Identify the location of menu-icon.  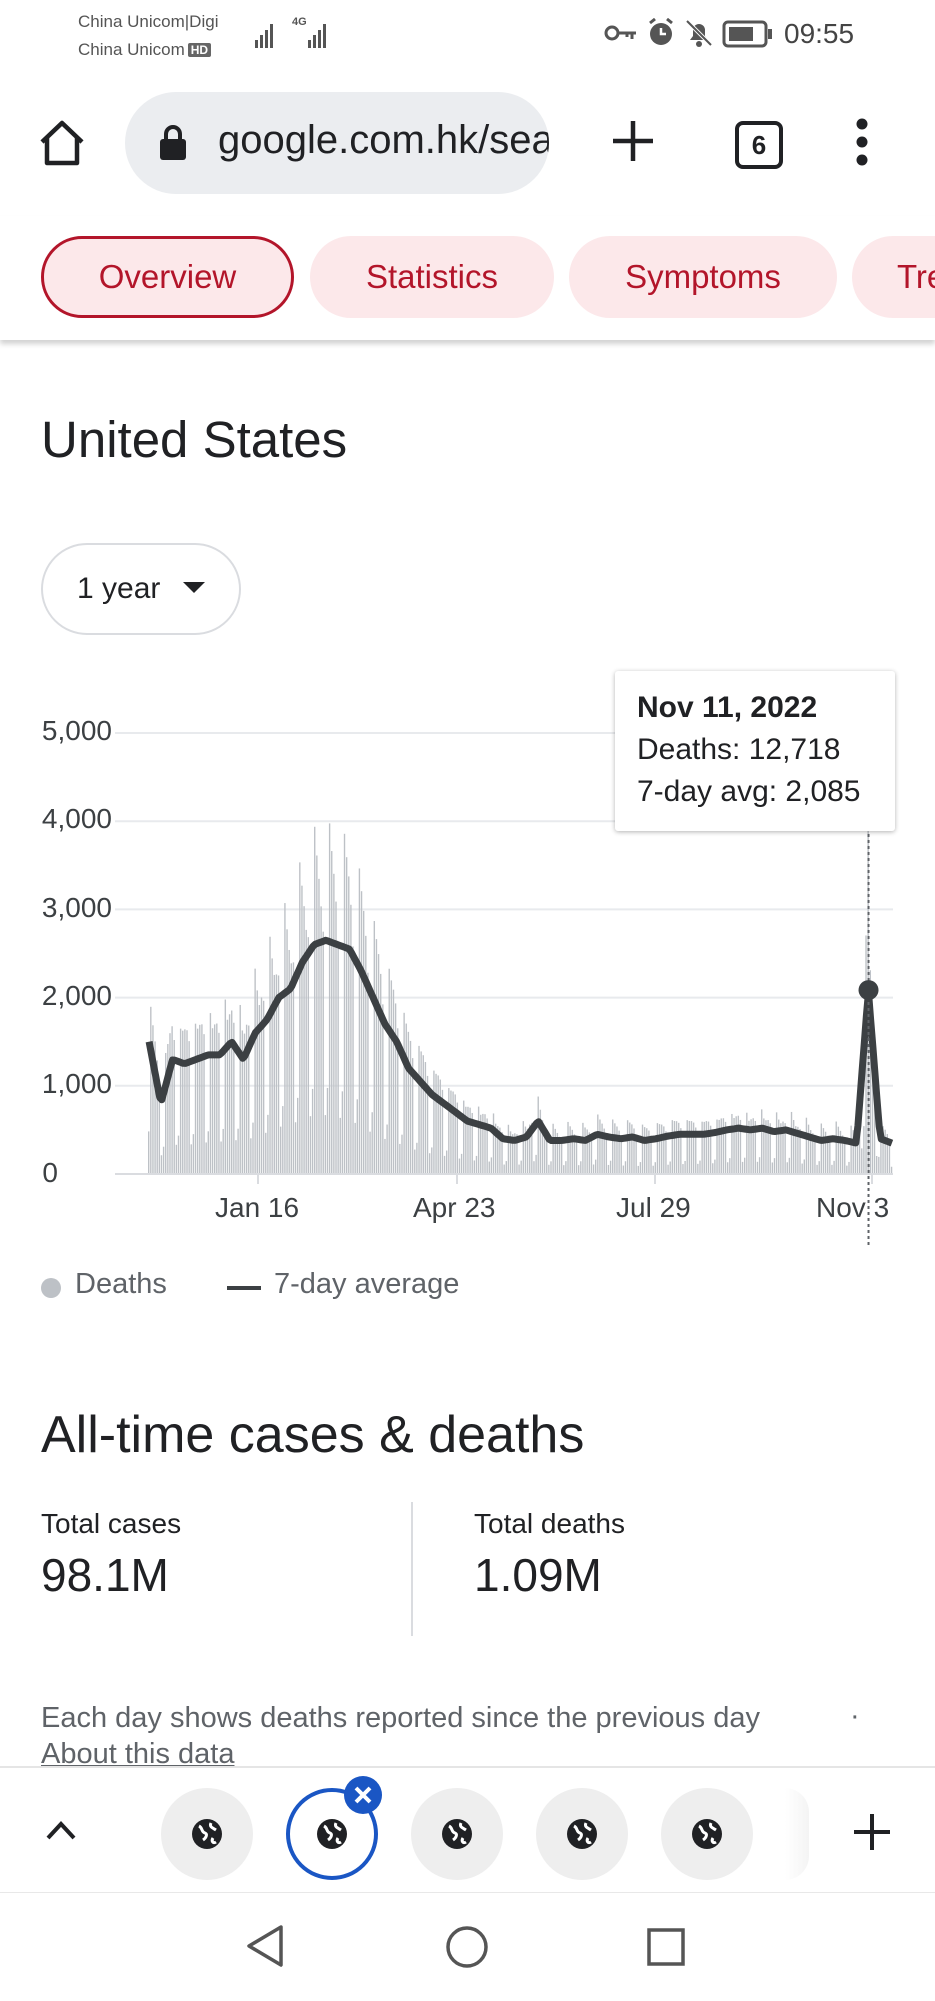
(862, 142).